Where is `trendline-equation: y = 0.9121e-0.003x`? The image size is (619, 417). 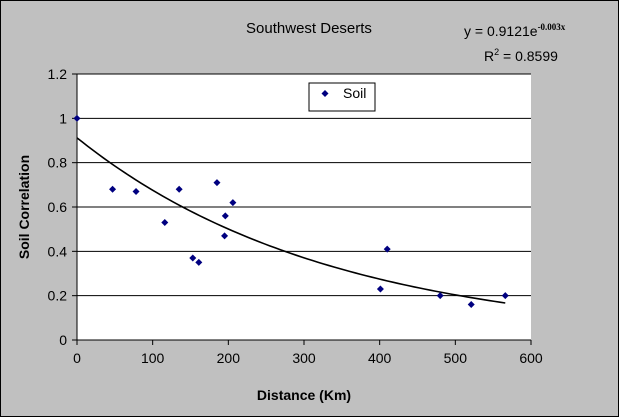 trendline-equation: y = 0.9121e-0.003x is located at coordinates (515, 30).